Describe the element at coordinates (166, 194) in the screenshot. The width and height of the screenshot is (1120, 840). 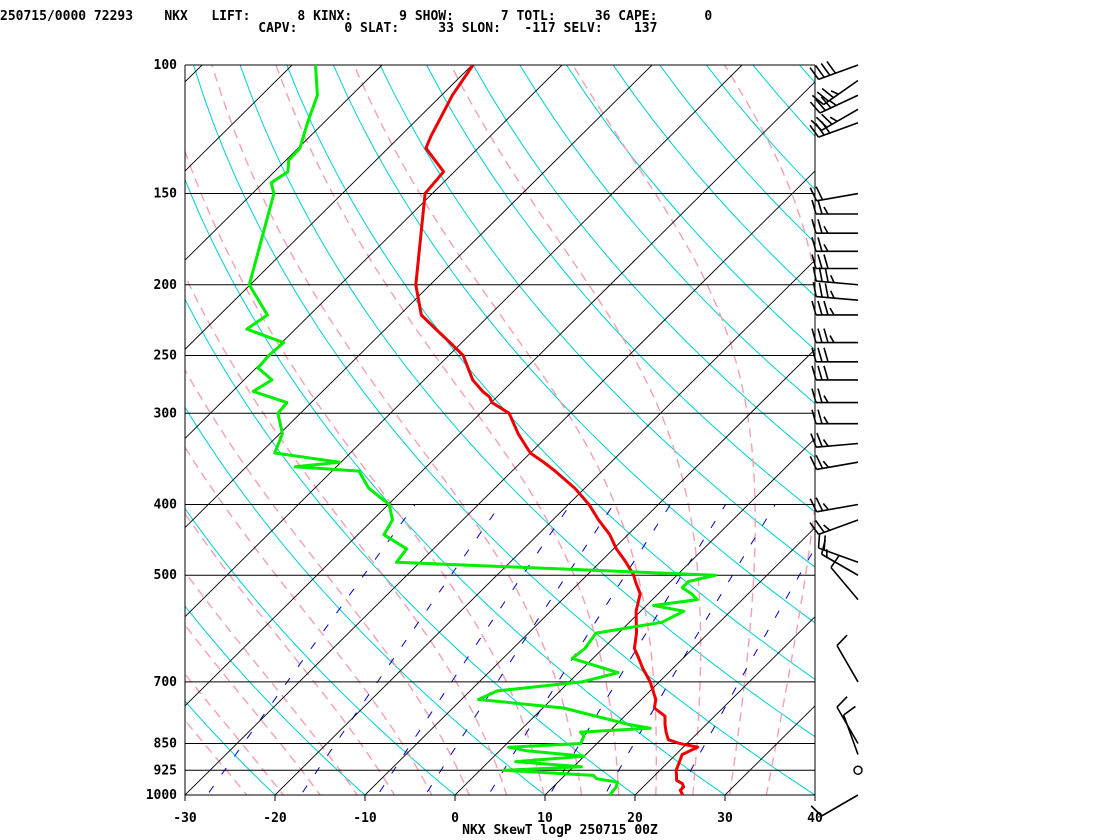
I see `pressure-label: 150` at that location.